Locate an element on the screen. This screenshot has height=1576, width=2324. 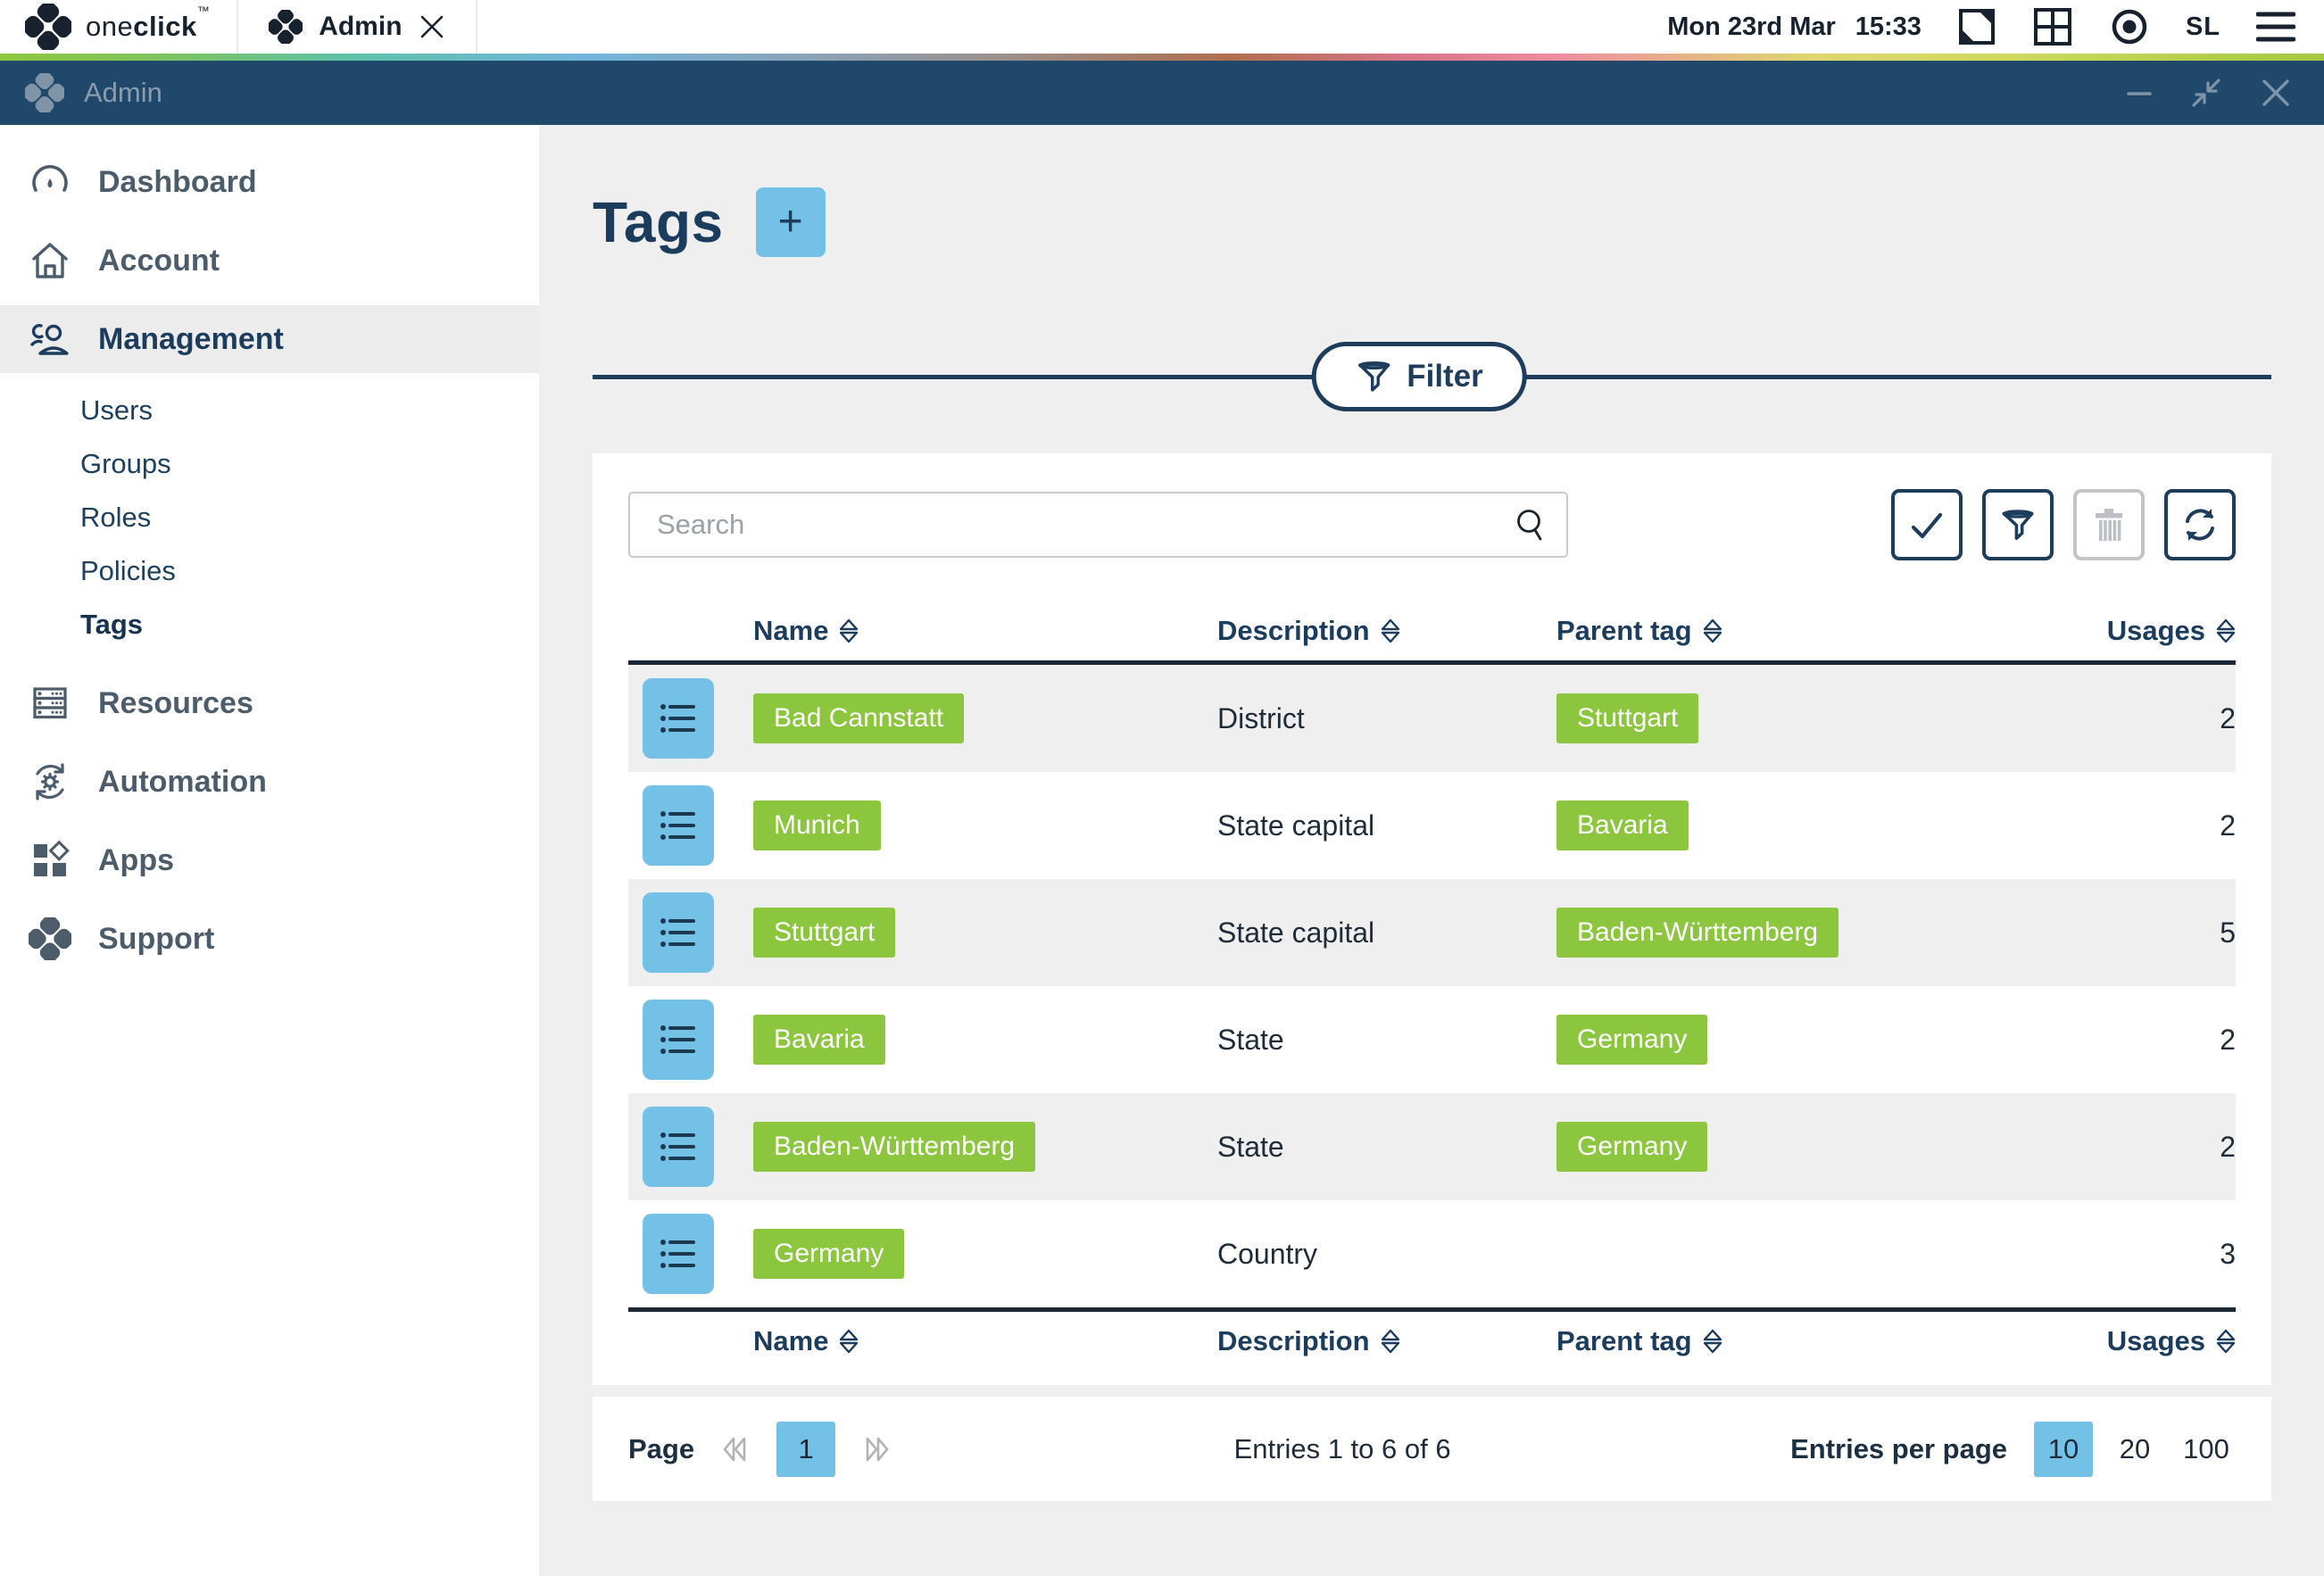
sidebar-item-management: Management is located at coordinates (269, 339).